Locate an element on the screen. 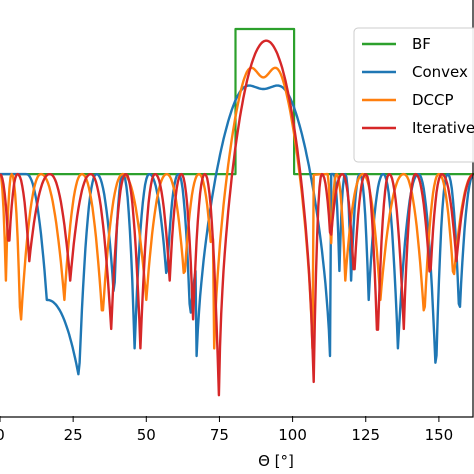 This screenshot has height=474, width=474. x-axis: 0 25 50 75 100 125 150 is located at coordinates (226, 430).